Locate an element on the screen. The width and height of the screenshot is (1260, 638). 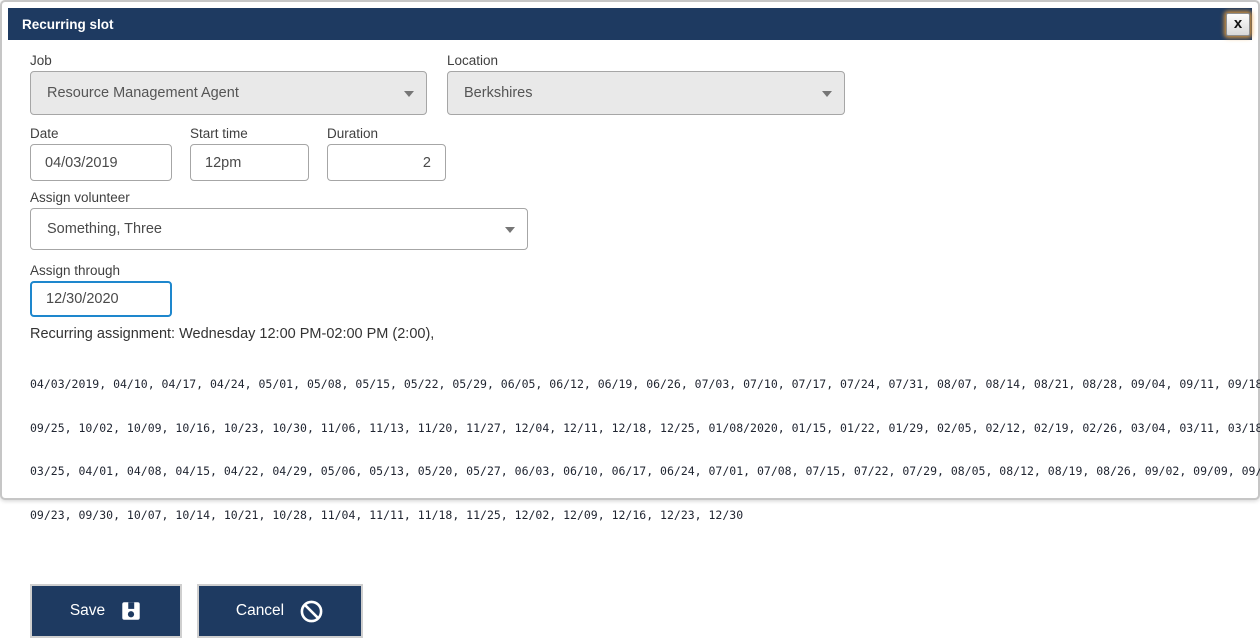
date-input is located at coordinates (101, 162).